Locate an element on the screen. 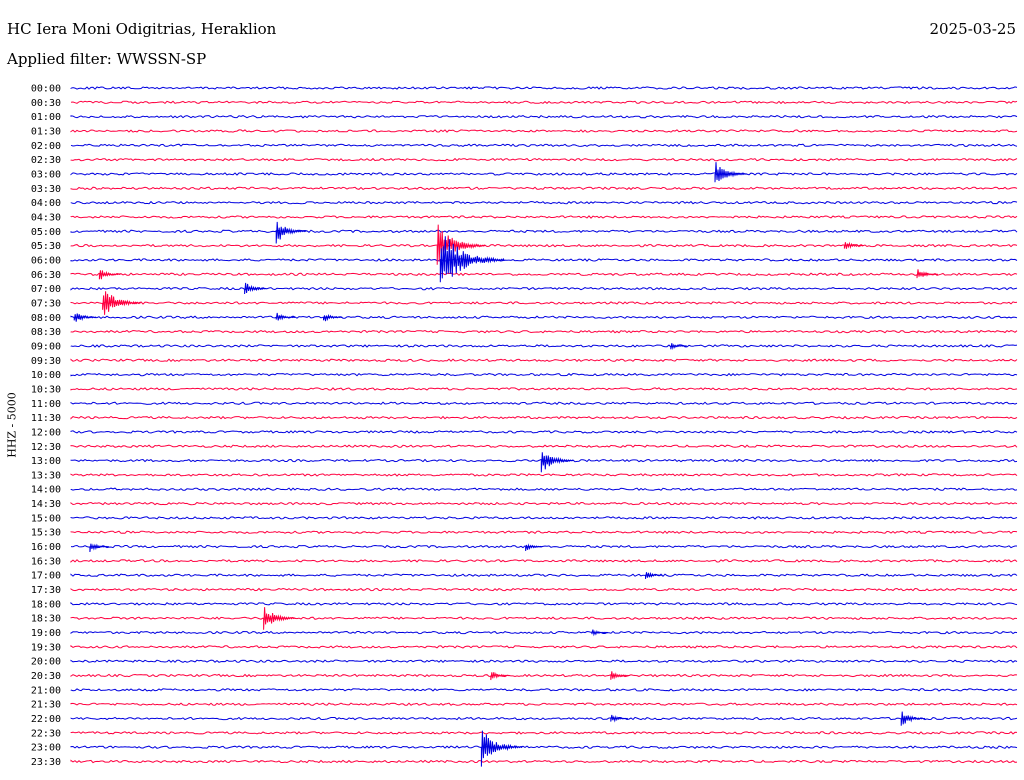 The width and height of the screenshot is (1024, 780). row-time-label: 01:30 is located at coordinates (46, 131).